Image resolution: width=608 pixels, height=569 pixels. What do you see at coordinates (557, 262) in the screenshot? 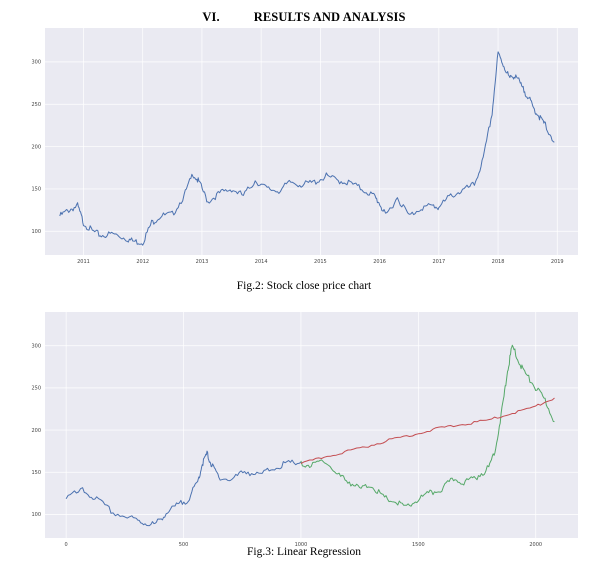
I see `x-tick-label: 2019` at bounding box center [557, 262].